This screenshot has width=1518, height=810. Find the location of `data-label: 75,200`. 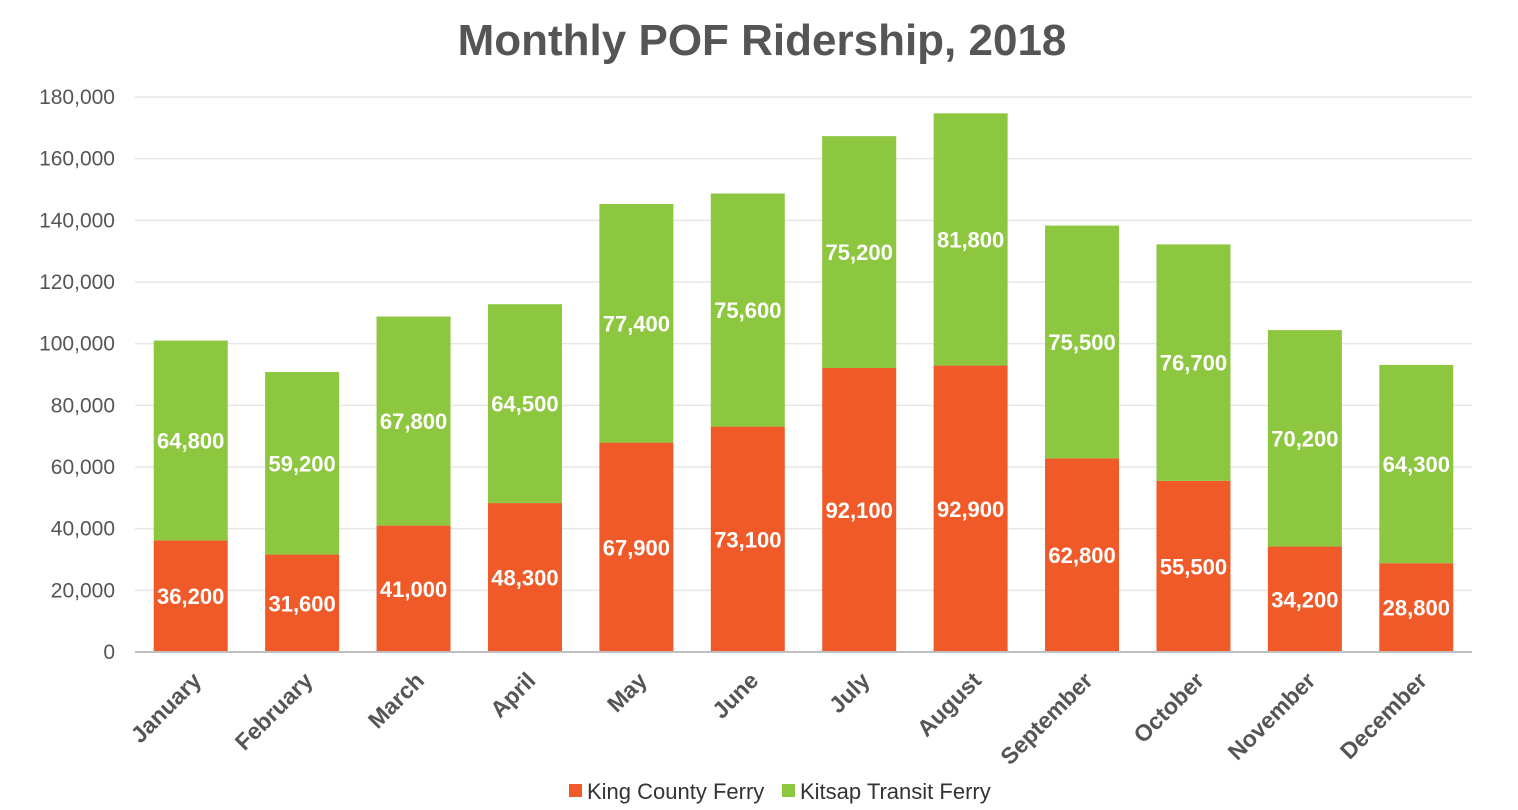

data-label: 75,200 is located at coordinates (859, 252).